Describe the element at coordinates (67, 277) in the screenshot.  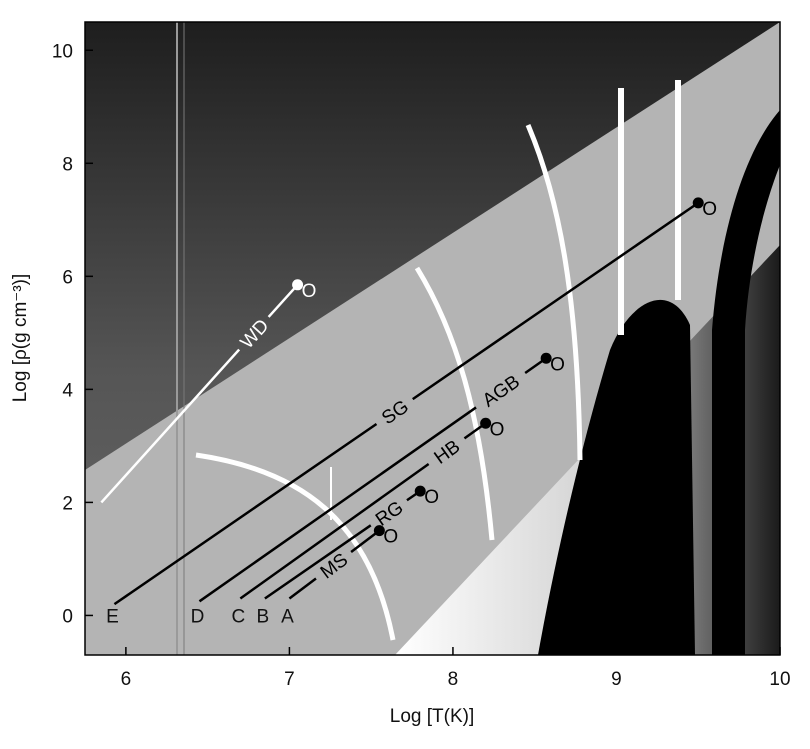
I see `y-tick-label: 6` at that location.